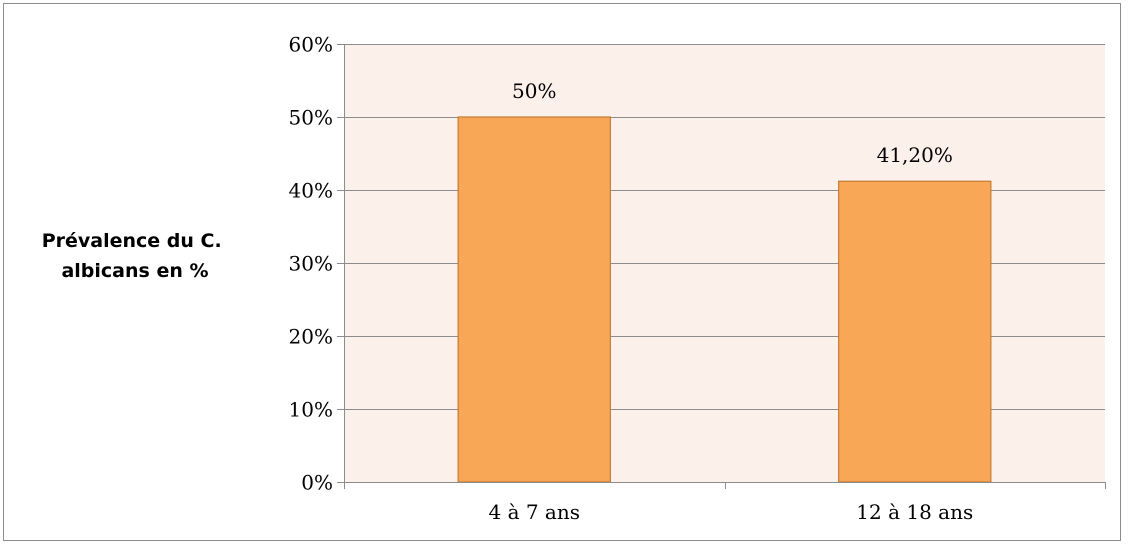  What do you see at coordinates (135, 256) in the screenshot?
I see `y-axis-title: Prévalence du C. albicans en %` at bounding box center [135, 256].